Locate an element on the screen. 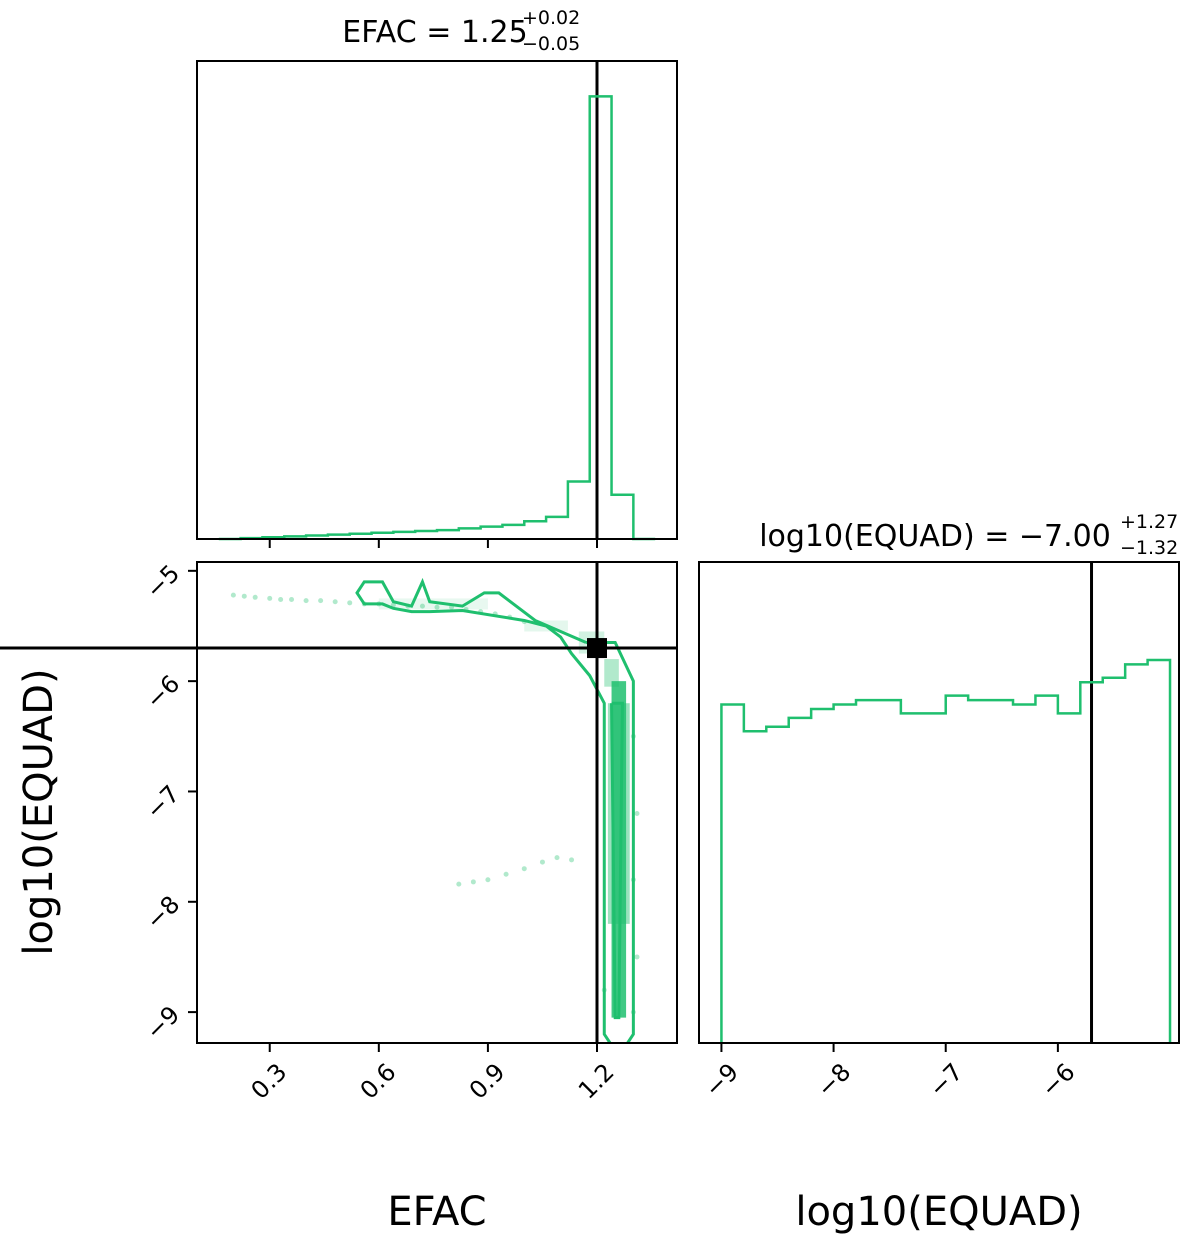 Image resolution: width=1200 pixels, height=1244 pixels. joint-scatter-points is located at coordinates (435, 803).